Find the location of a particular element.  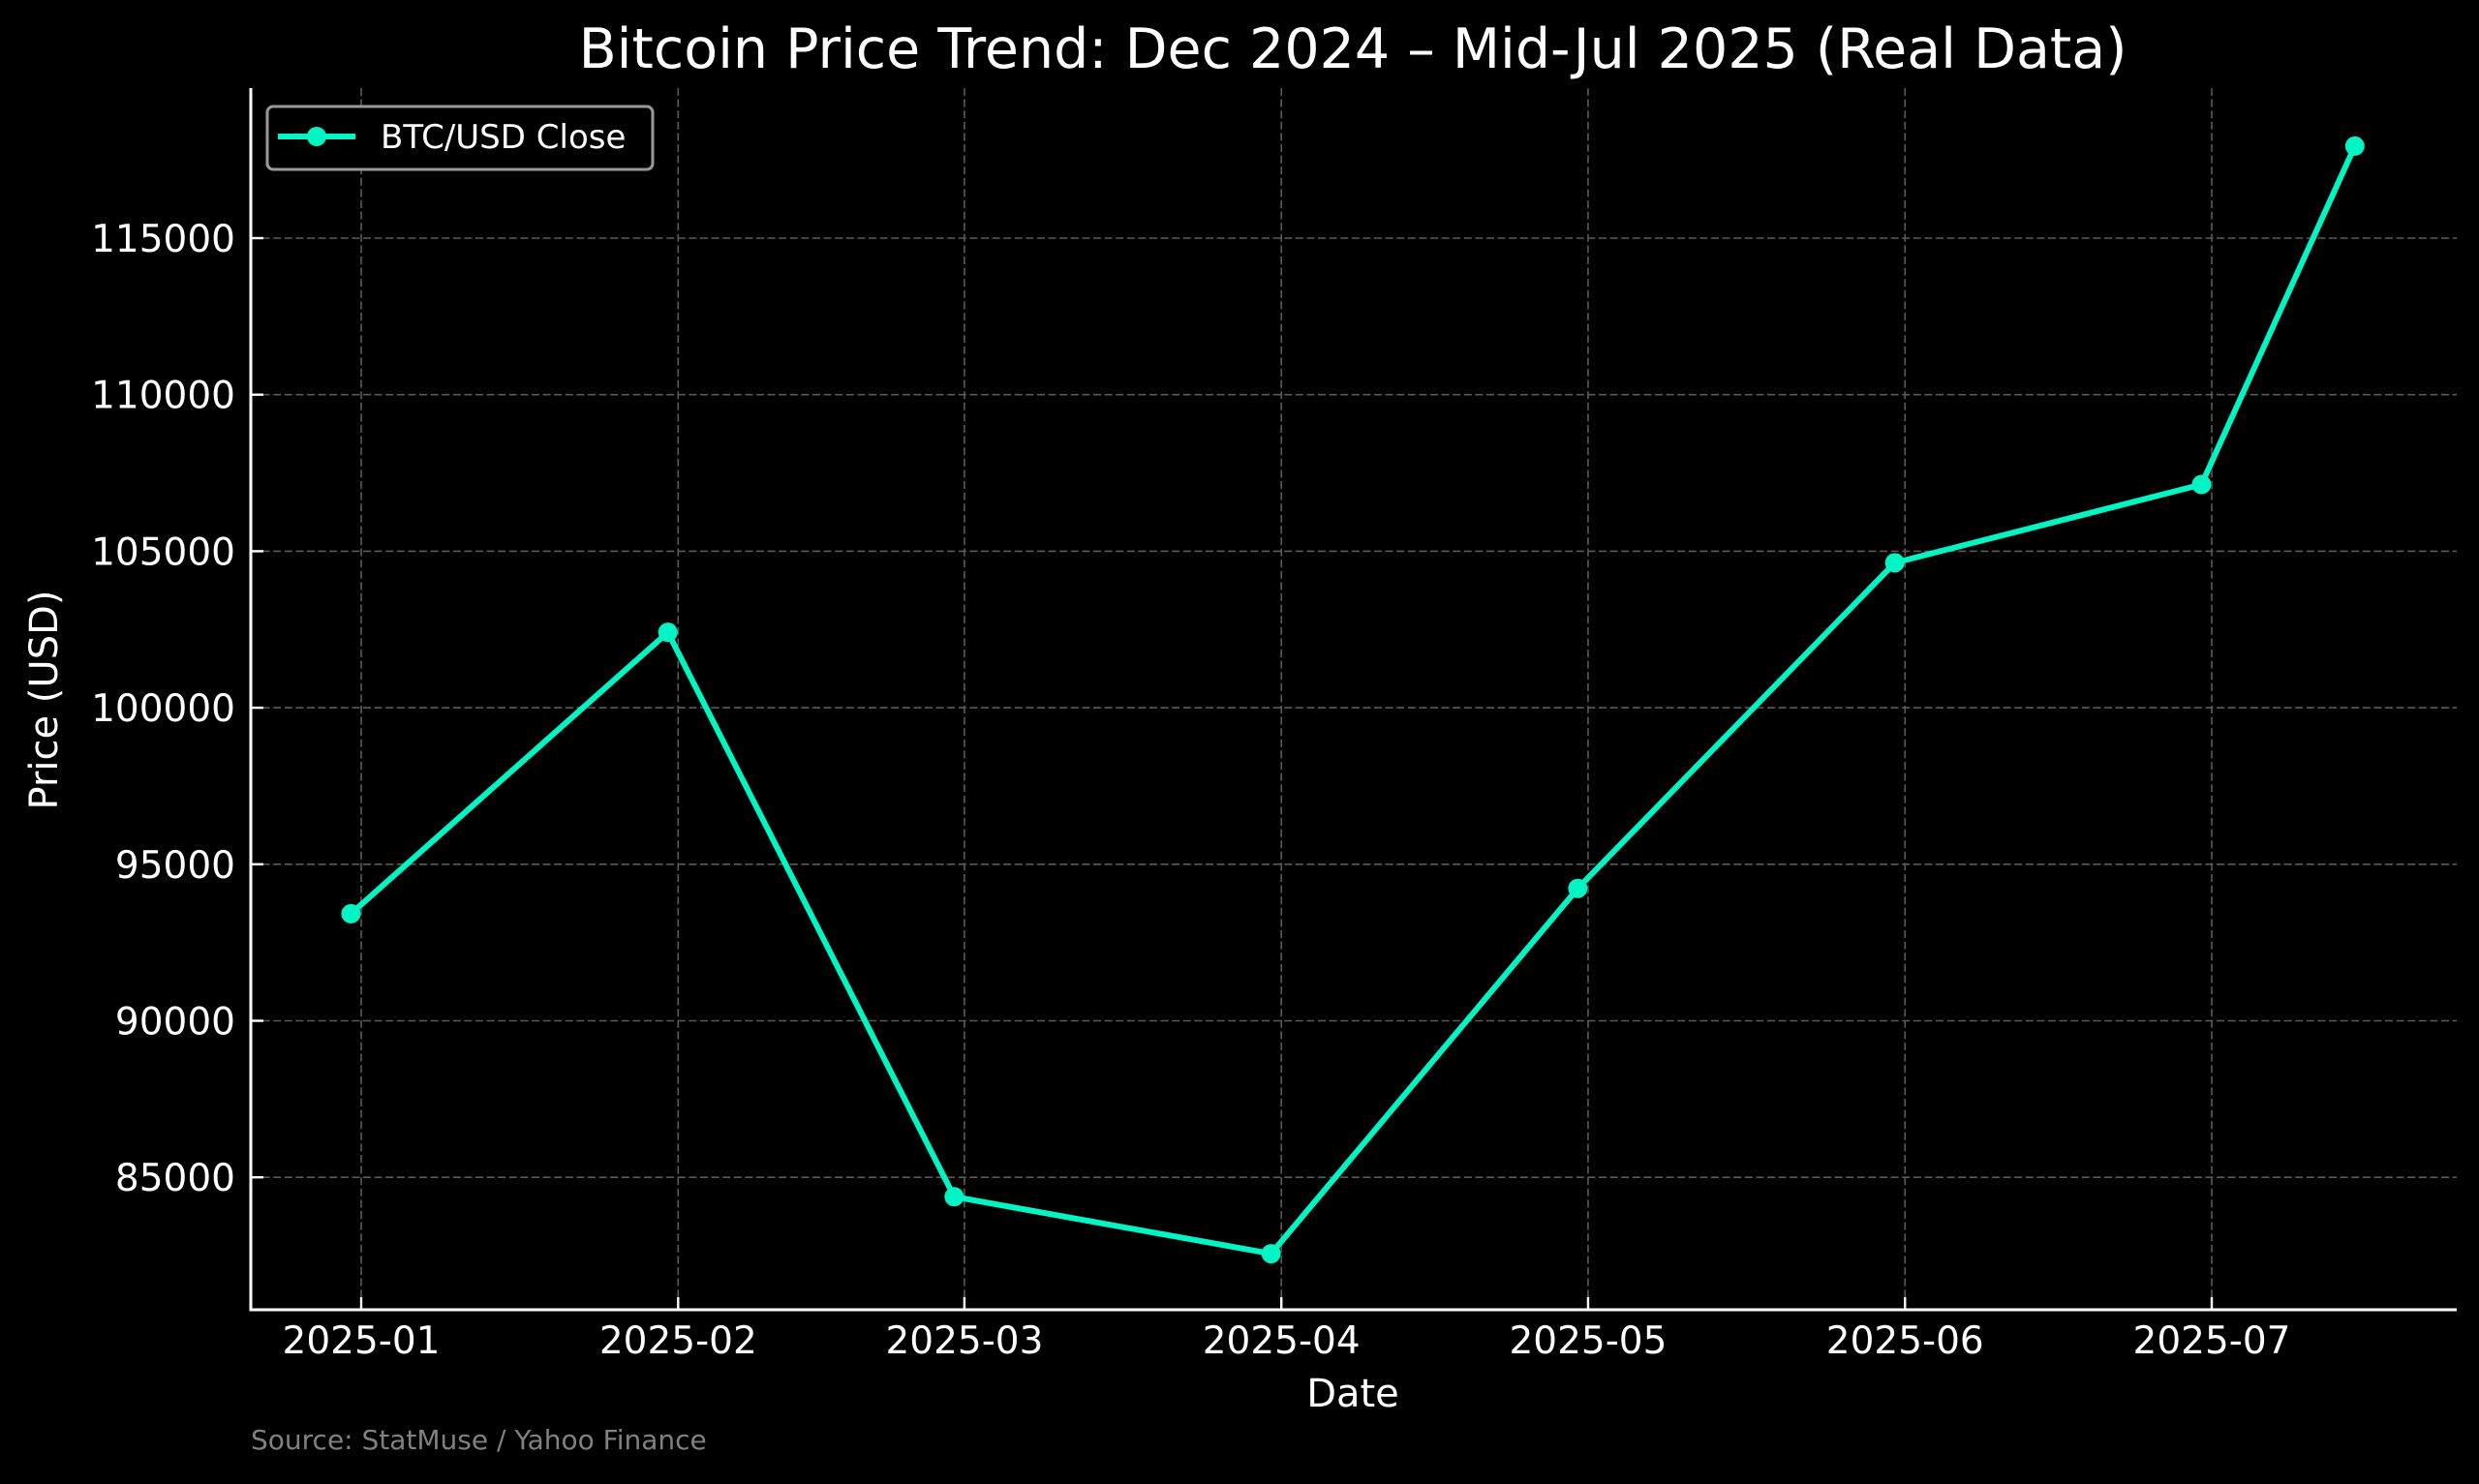

y-tick-label: 95000 is located at coordinates (175, 866).